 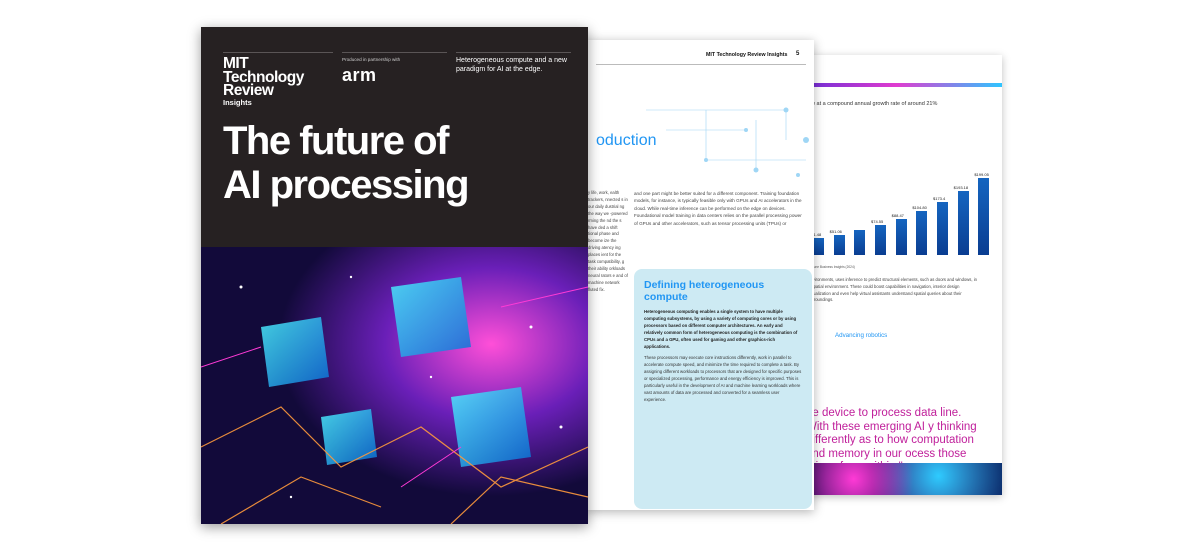 What do you see at coordinates (896, 479) in the screenshot?
I see `abstract-image` at bounding box center [896, 479].